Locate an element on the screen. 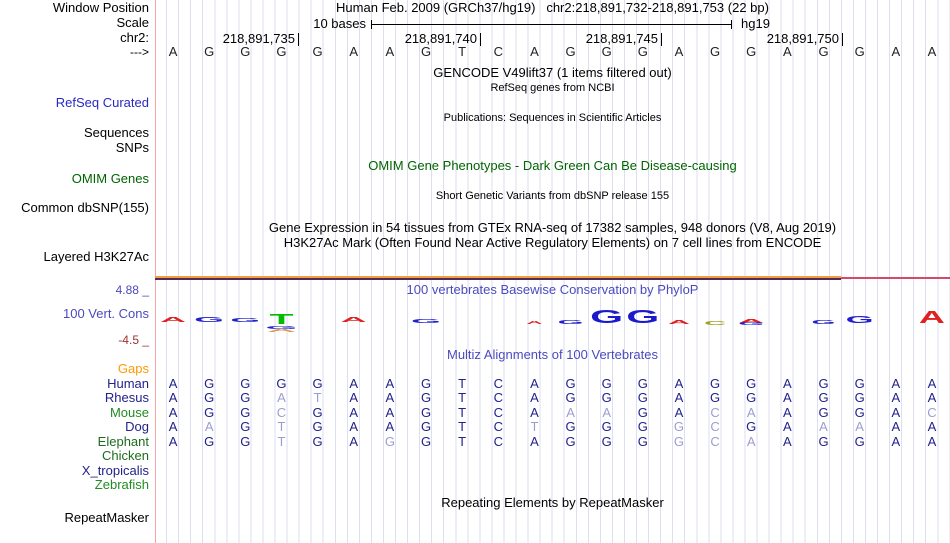 The height and width of the screenshot is (543, 950). species-label-zebrafish: Zebrafish is located at coordinates (121, 484).